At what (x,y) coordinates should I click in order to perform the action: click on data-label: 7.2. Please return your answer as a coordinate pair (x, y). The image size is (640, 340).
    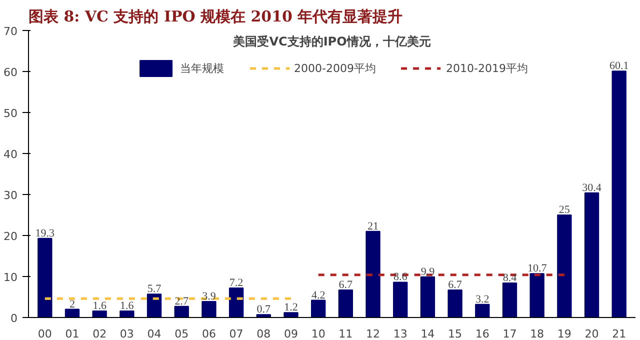
    Looking at the image, I should click on (236, 282).